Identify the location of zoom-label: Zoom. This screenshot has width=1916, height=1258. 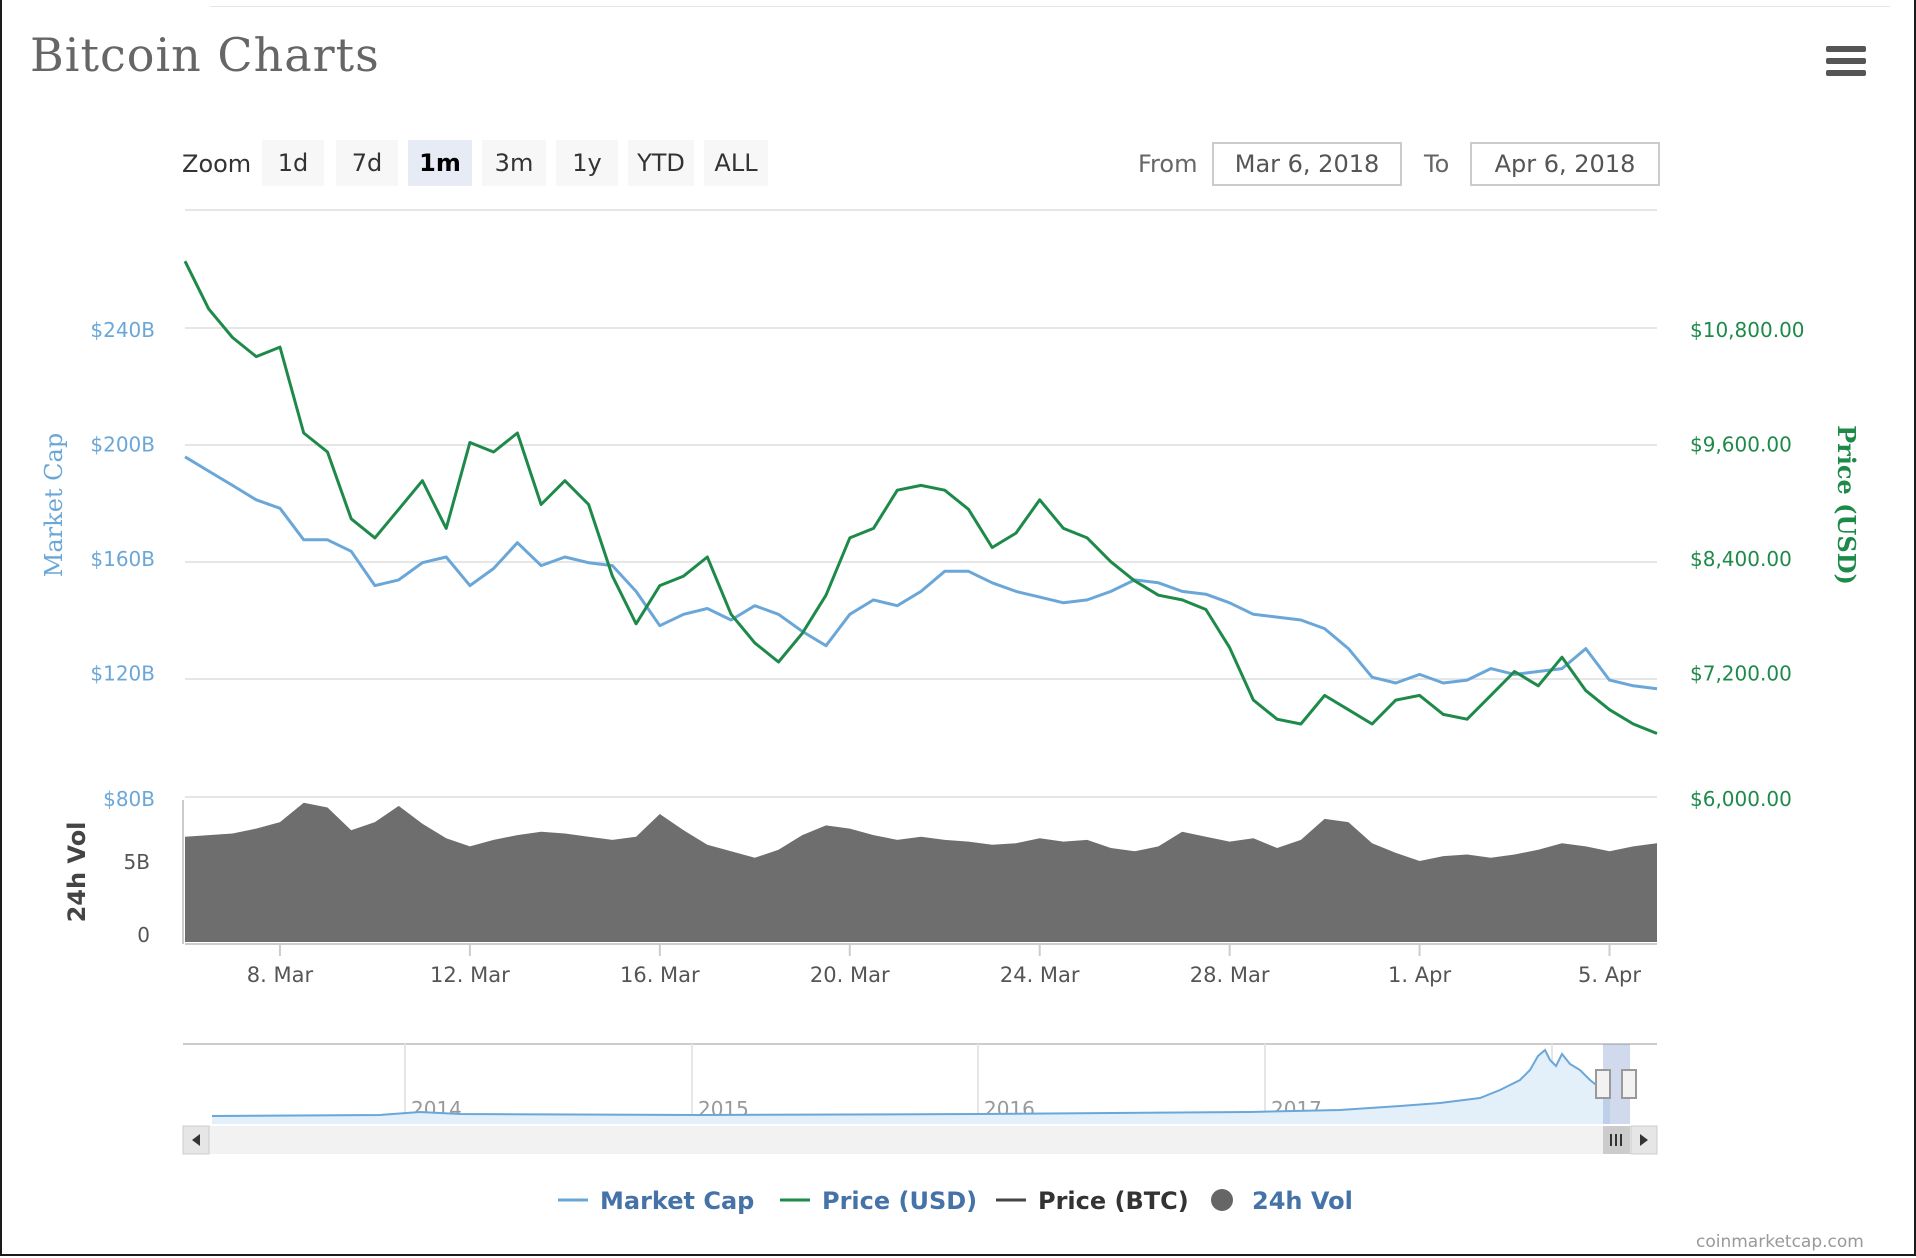
(217, 164).